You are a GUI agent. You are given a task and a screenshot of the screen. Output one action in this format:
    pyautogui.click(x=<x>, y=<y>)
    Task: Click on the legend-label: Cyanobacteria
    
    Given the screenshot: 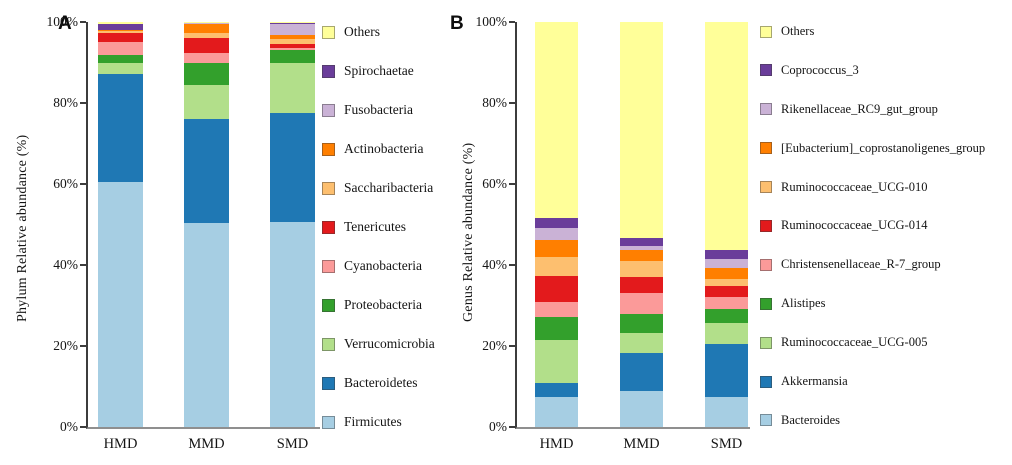 What is the action you would take?
    pyautogui.click(x=383, y=265)
    